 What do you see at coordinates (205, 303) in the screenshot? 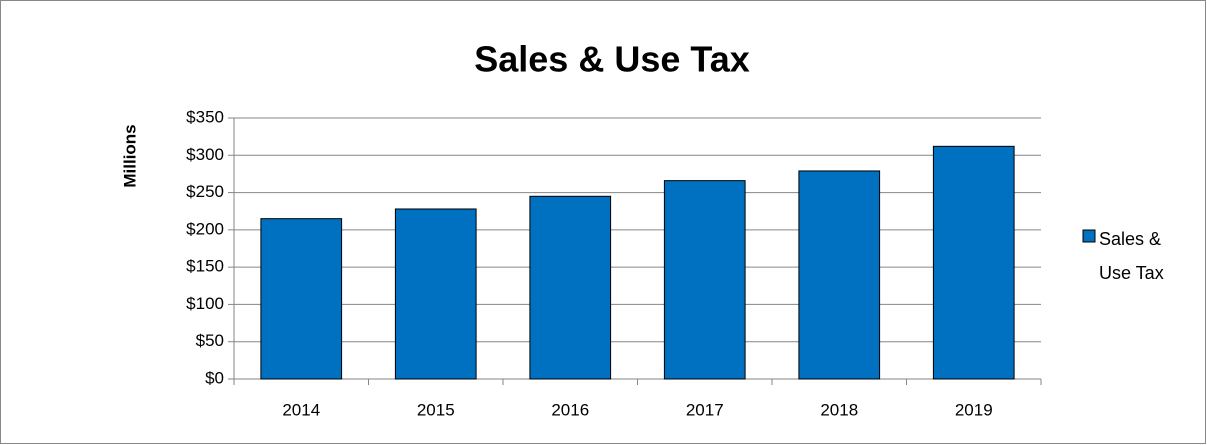
I see `y-tick-label: $100` at bounding box center [205, 303].